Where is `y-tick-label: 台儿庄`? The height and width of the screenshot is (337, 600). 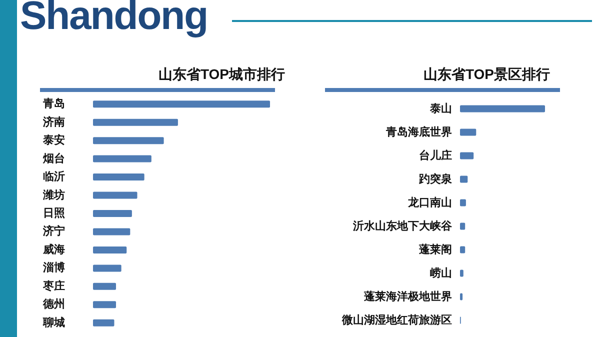 y-tick-label: 台儿庄 is located at coordinates (435, 155).